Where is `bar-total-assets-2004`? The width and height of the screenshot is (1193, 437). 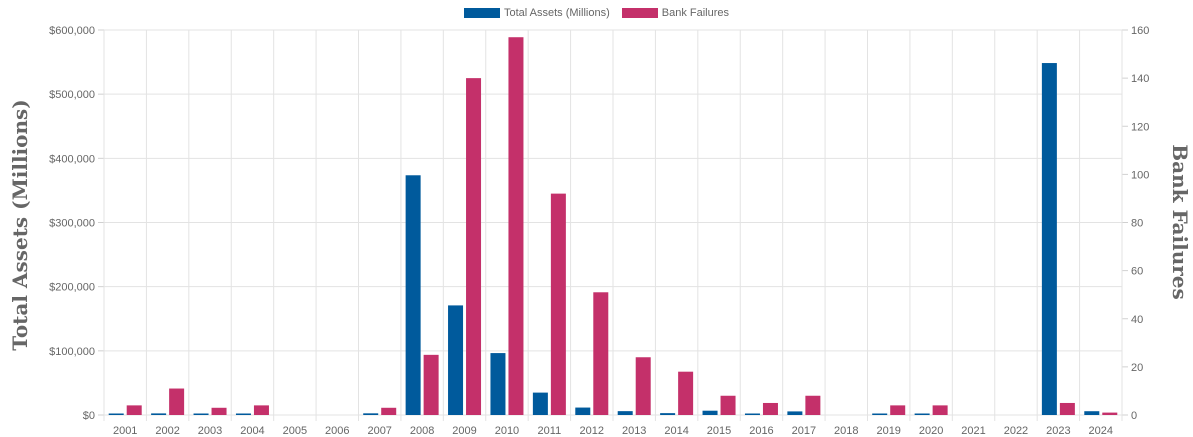 bar-total-assets-2004 is located at coordinates (243, 414).